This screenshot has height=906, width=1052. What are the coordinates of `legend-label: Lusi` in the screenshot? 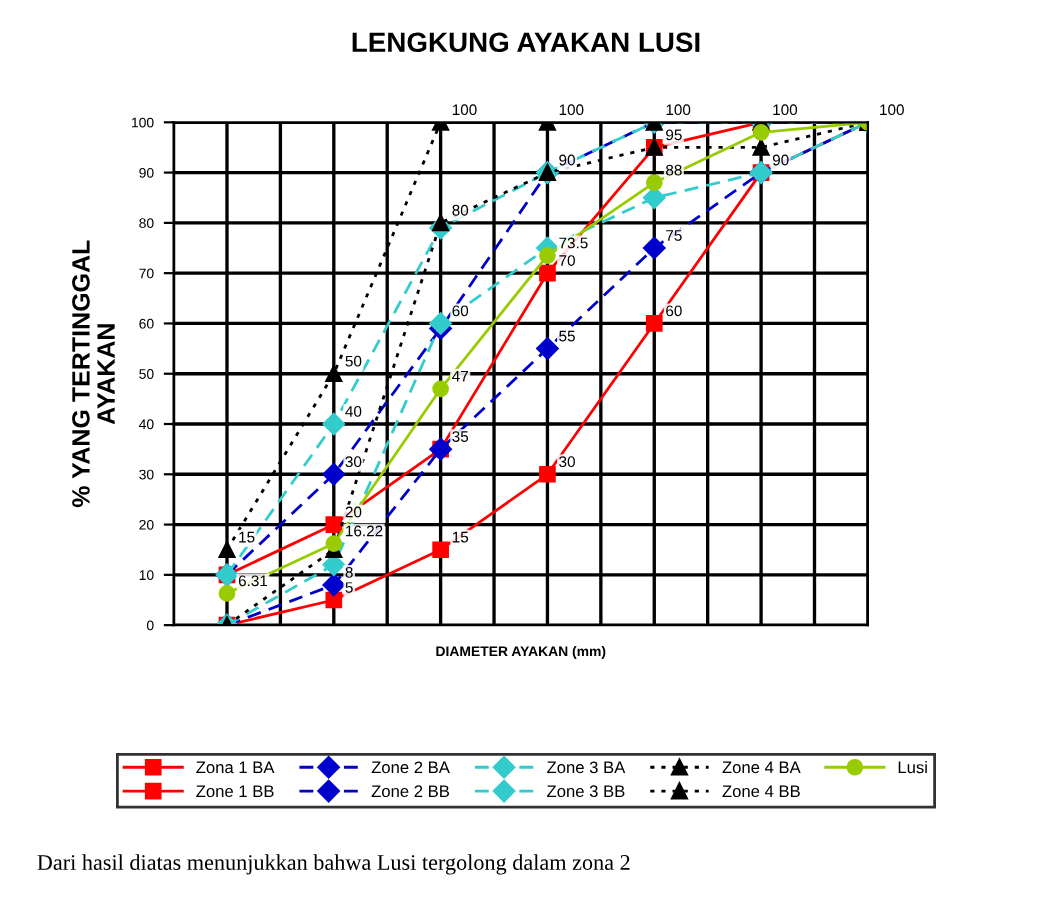 It's located at (912, 767).